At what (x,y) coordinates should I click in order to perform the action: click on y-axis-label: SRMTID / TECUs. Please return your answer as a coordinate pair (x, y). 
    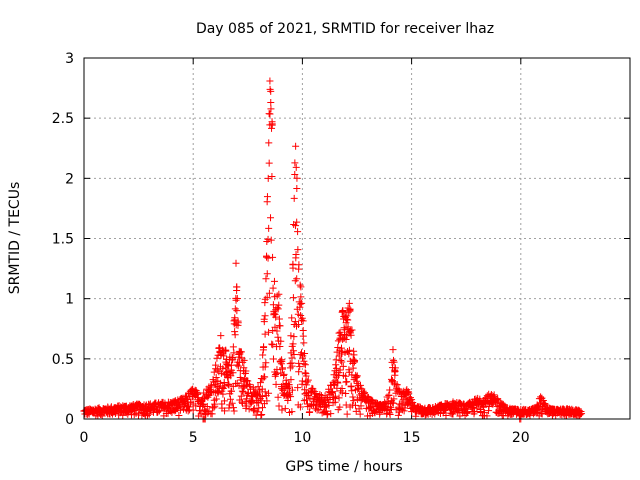
    Looking at the image, I should click on (15, 238).